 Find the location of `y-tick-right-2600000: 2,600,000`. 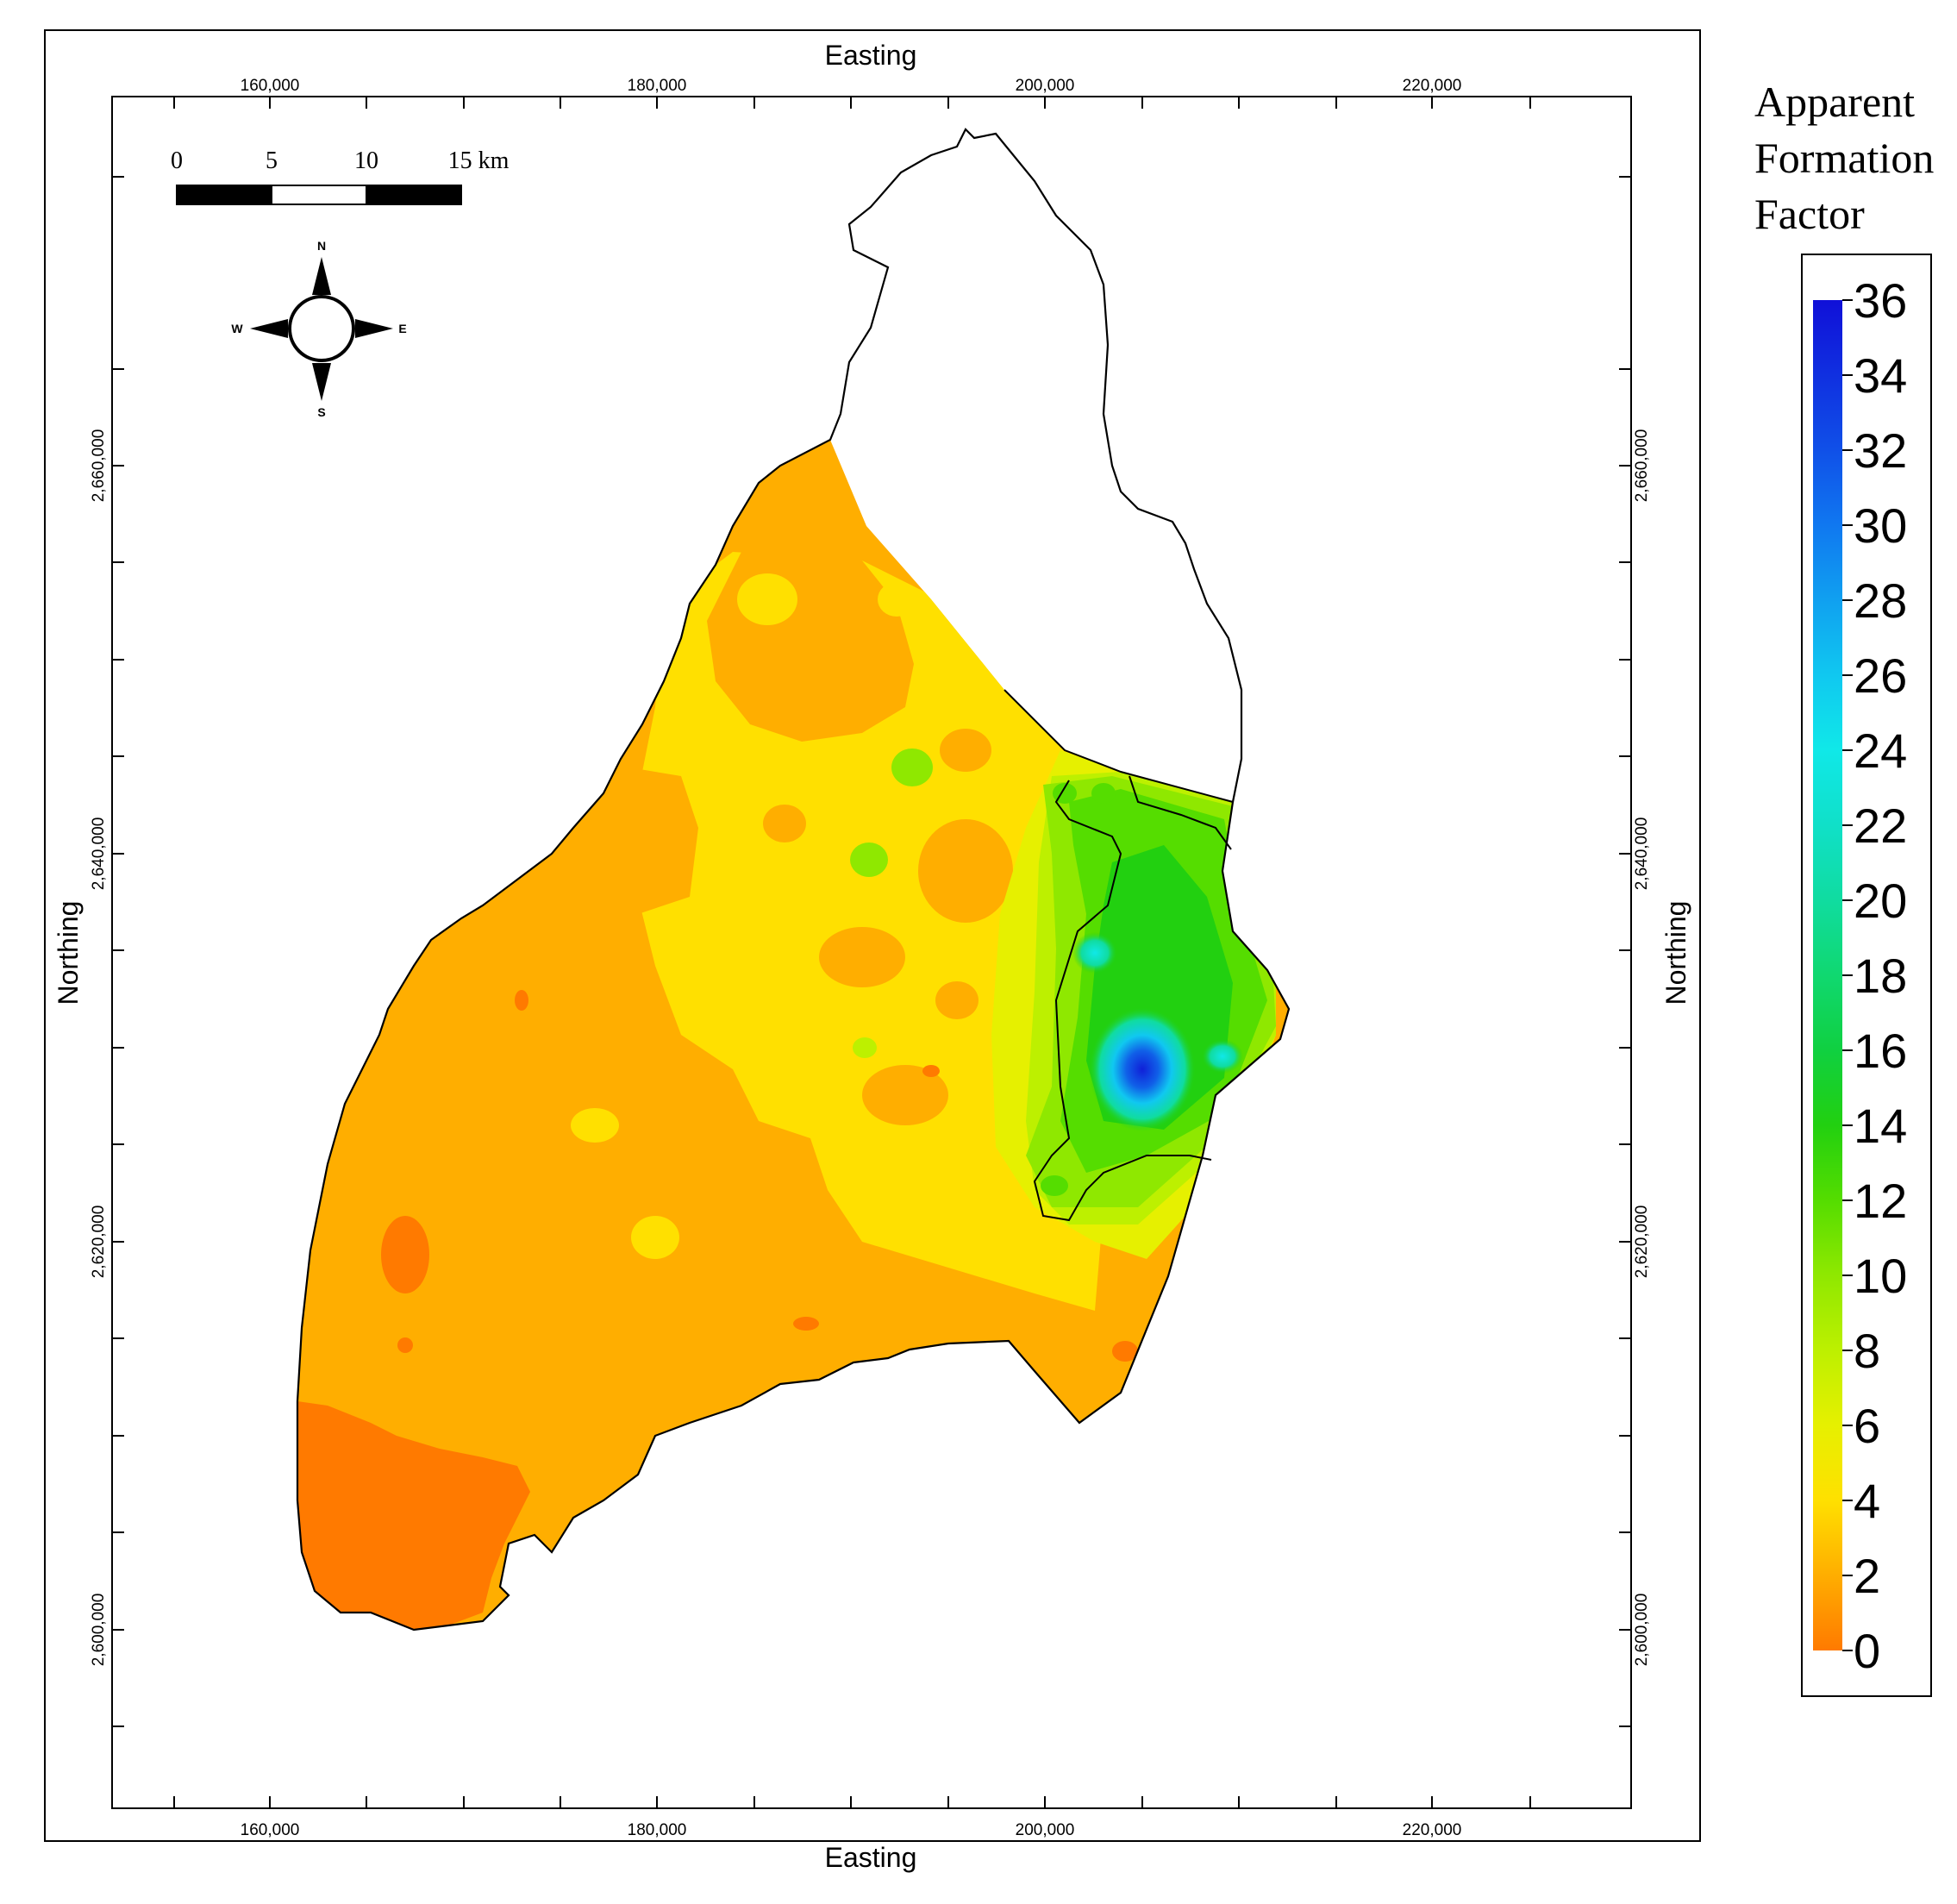

y-tick-right-2600000: 2,600,000 is located at coordinates (1642, 1631).